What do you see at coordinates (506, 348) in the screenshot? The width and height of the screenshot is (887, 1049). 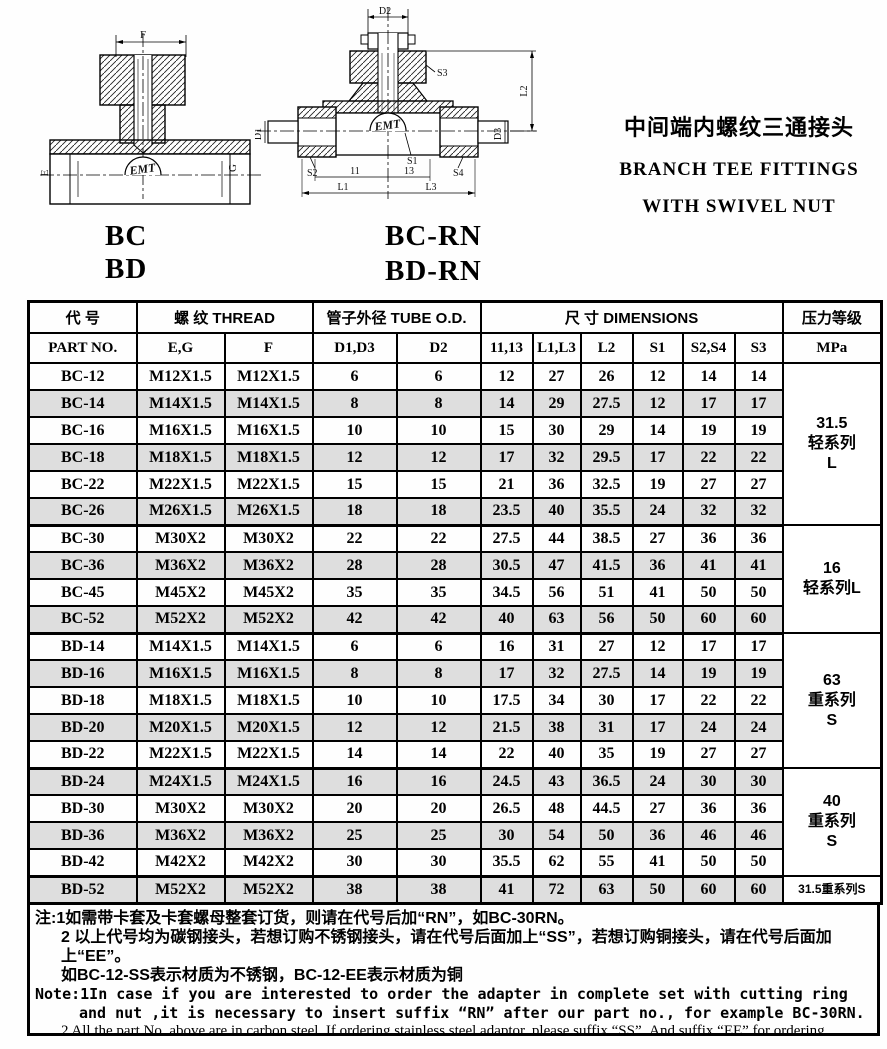 I see `col-header: 11,13` at bounding box center [506, 348].